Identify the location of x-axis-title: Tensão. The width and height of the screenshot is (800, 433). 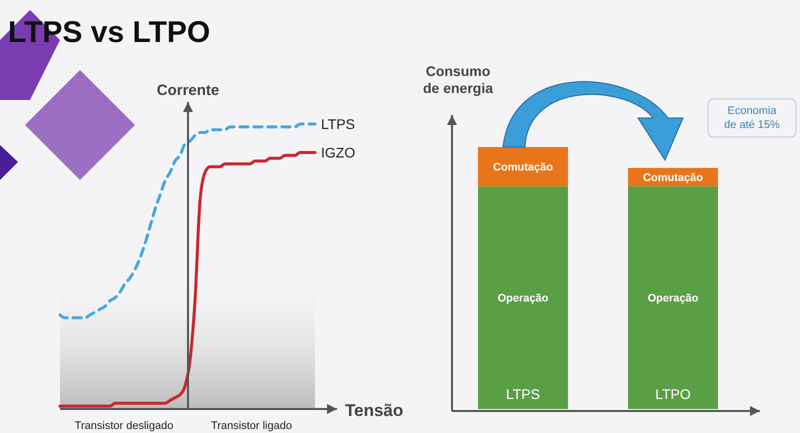
(374, 410).